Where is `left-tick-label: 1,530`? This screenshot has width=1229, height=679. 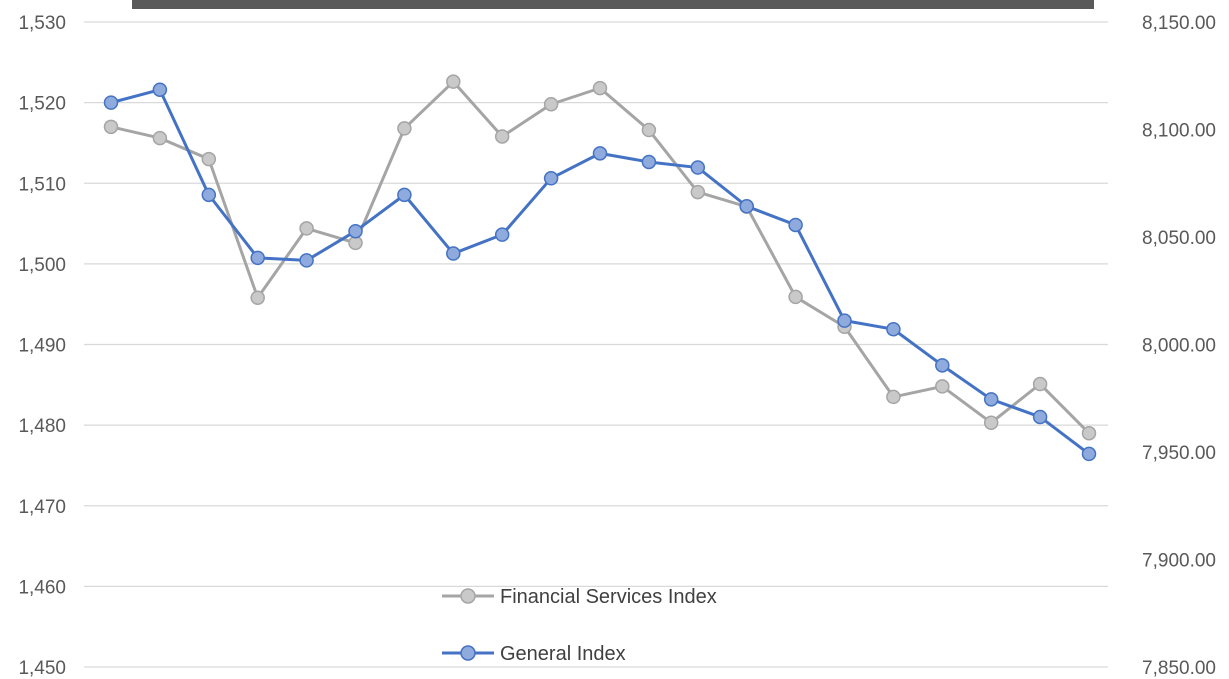
left-tick-label: 1,530 is located at coordinates (42, 23).